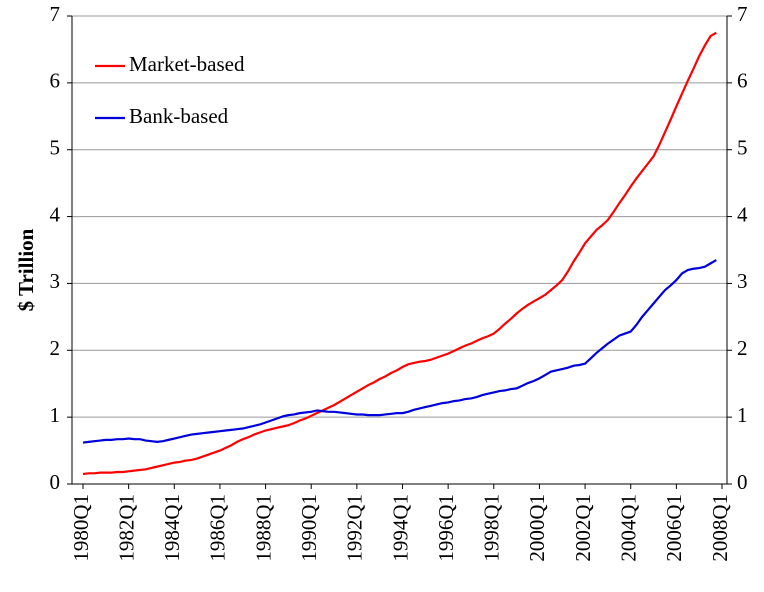  I want to click on legend-label: Market-based, so click(187, 64).